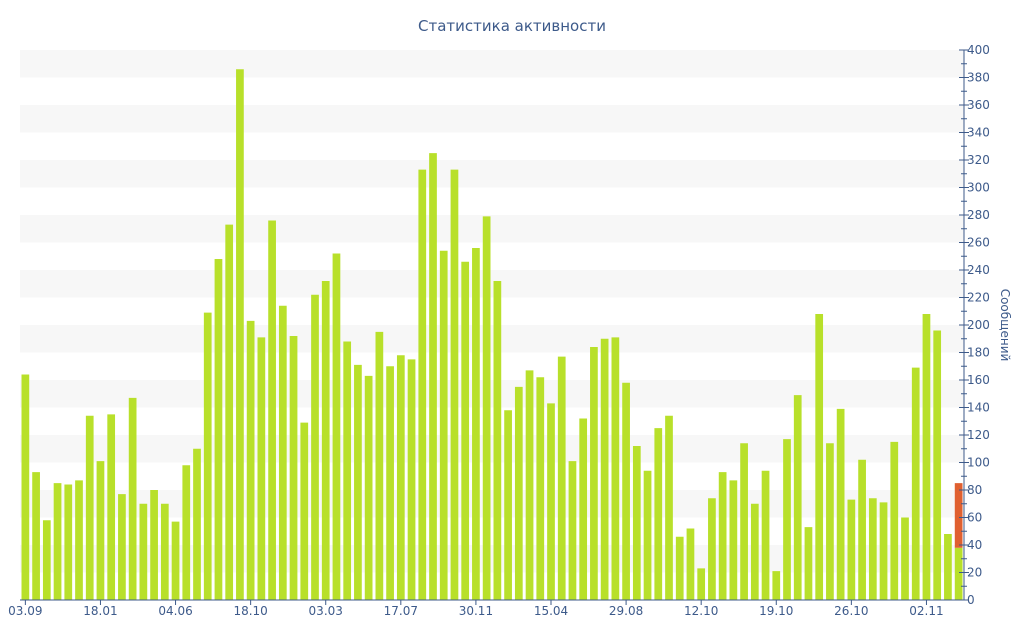  What do you see at coordinates (512, 26) in the screenshot?
I see `chart-title: Статистика активности` at bounding box center [512, 26].